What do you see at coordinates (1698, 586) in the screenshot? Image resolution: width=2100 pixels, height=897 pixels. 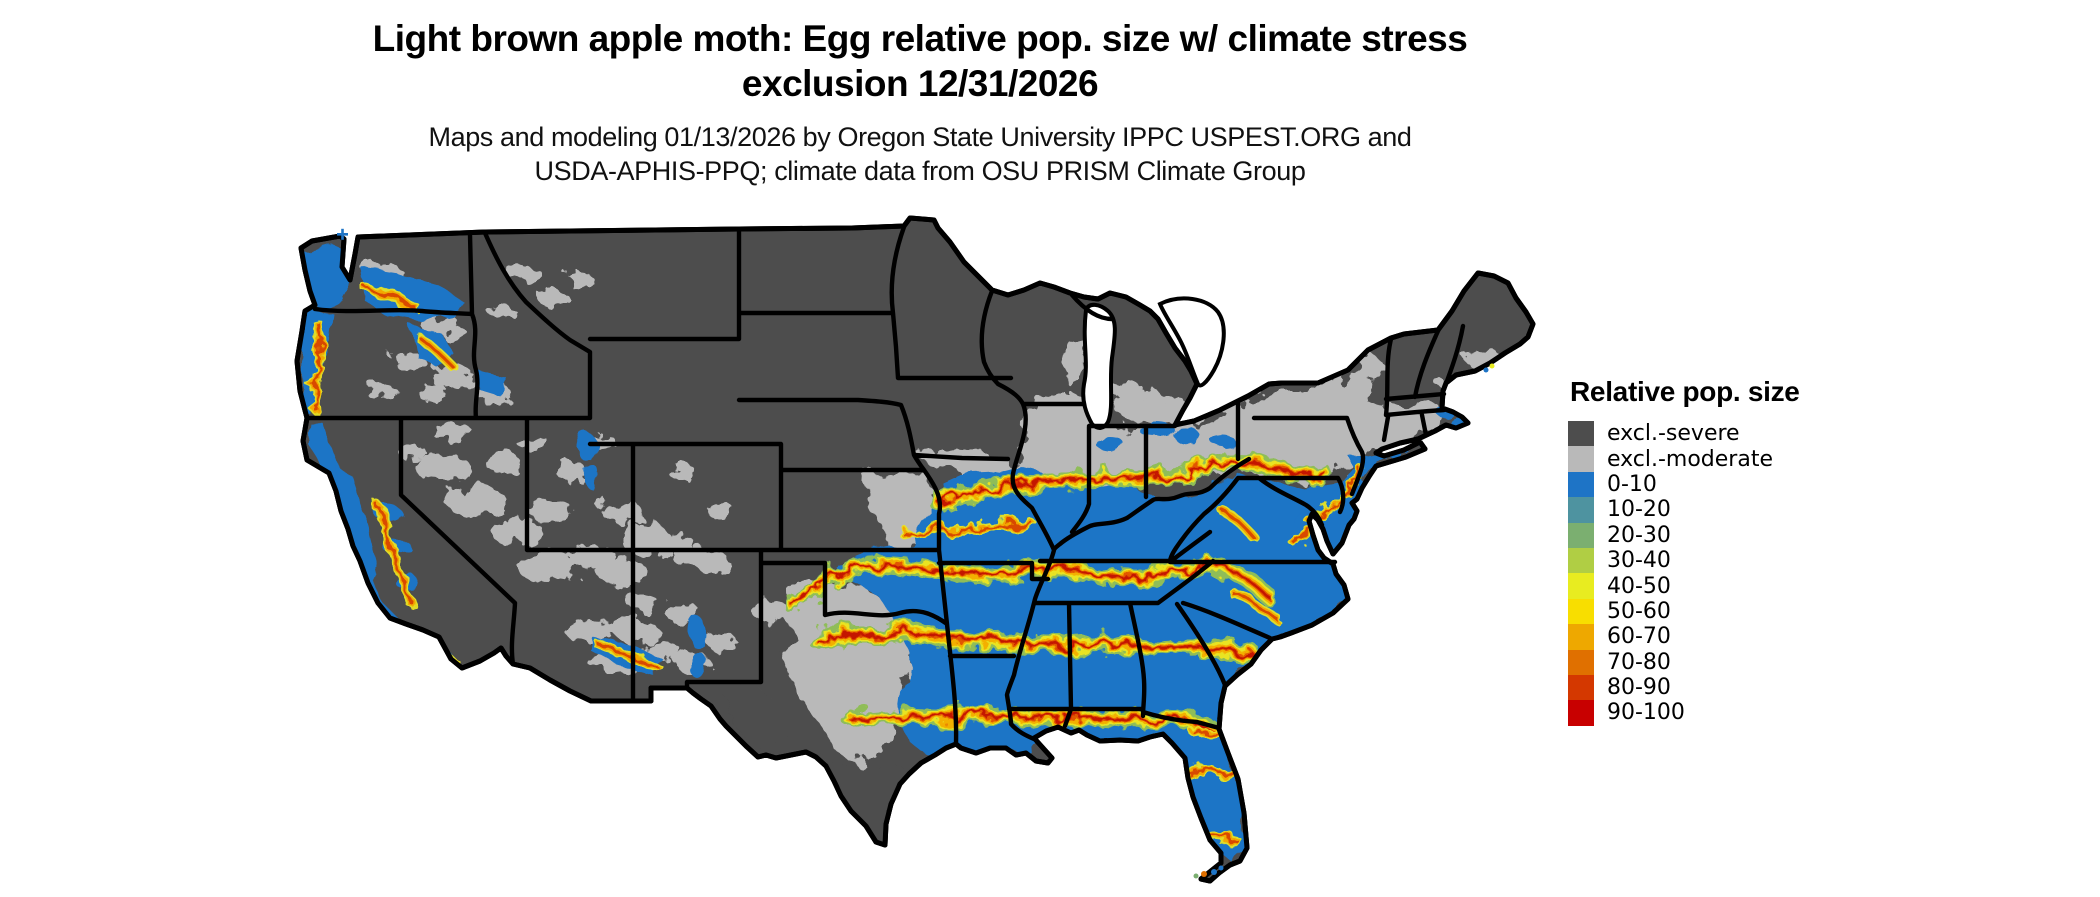 I see `legend-row: 40-50` at bounding box center [1698, 586].